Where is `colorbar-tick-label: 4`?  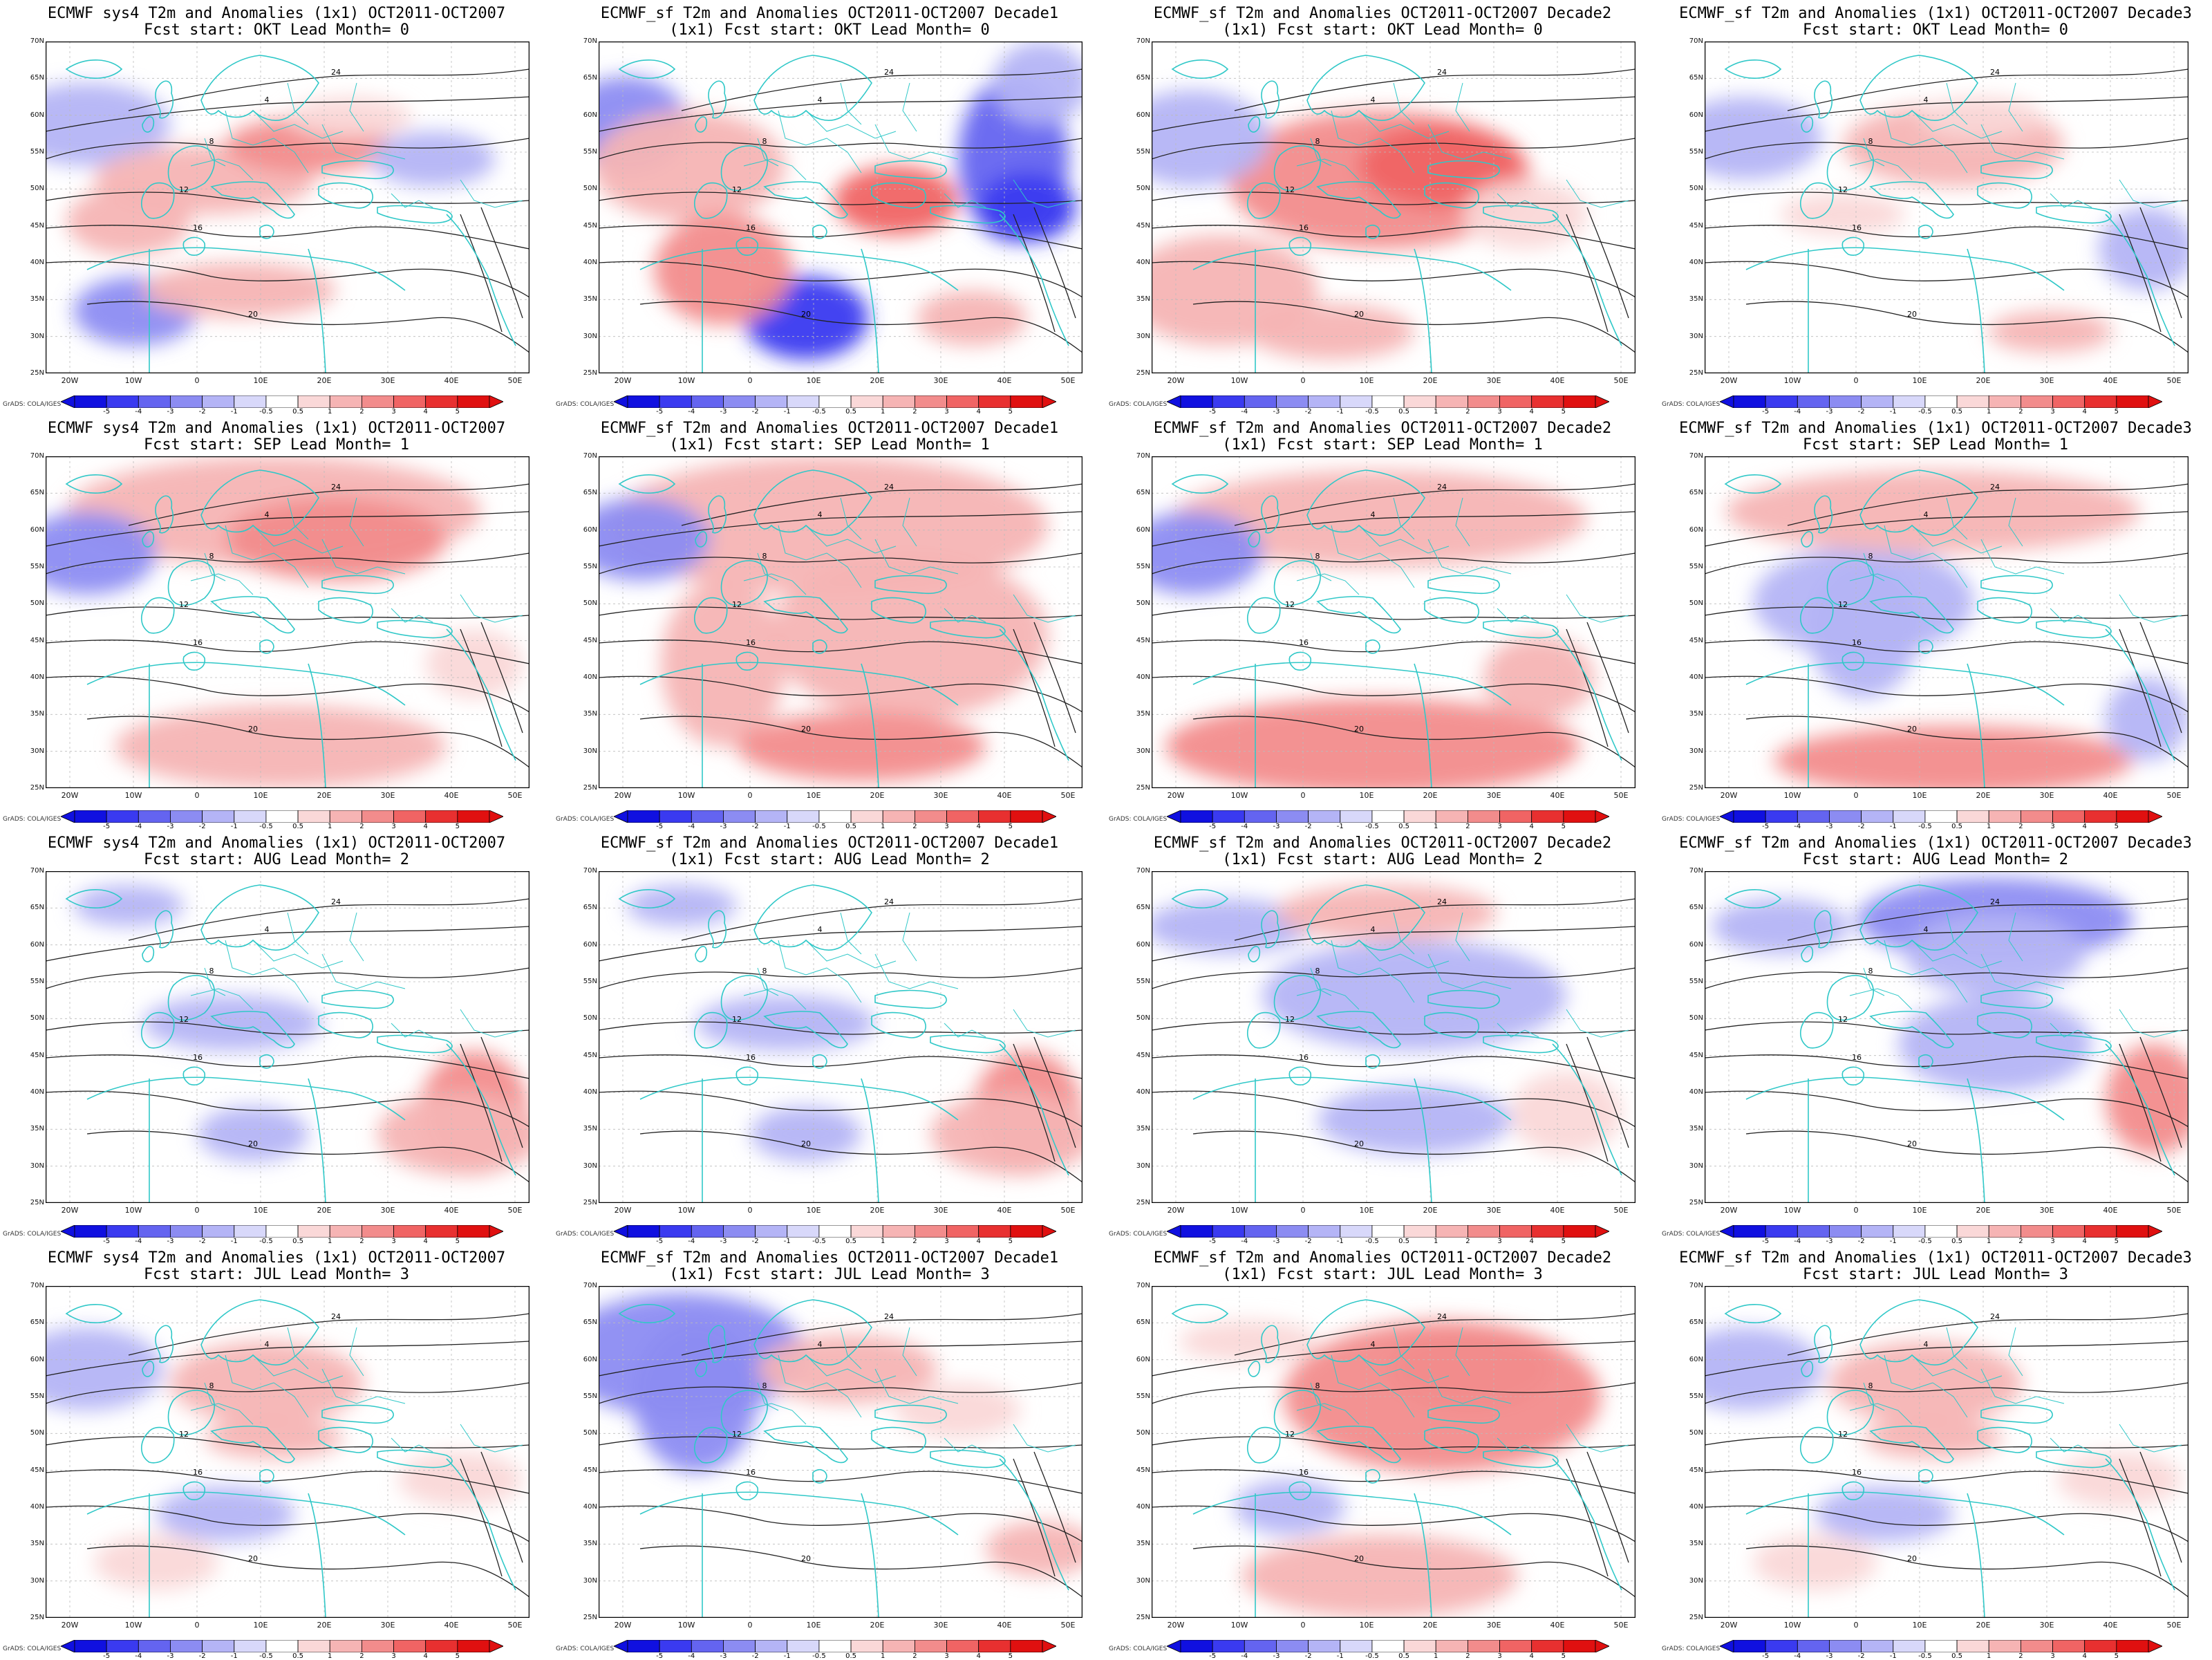
colorbar-tick-label: 4 is located at coordinates (2084, 826).